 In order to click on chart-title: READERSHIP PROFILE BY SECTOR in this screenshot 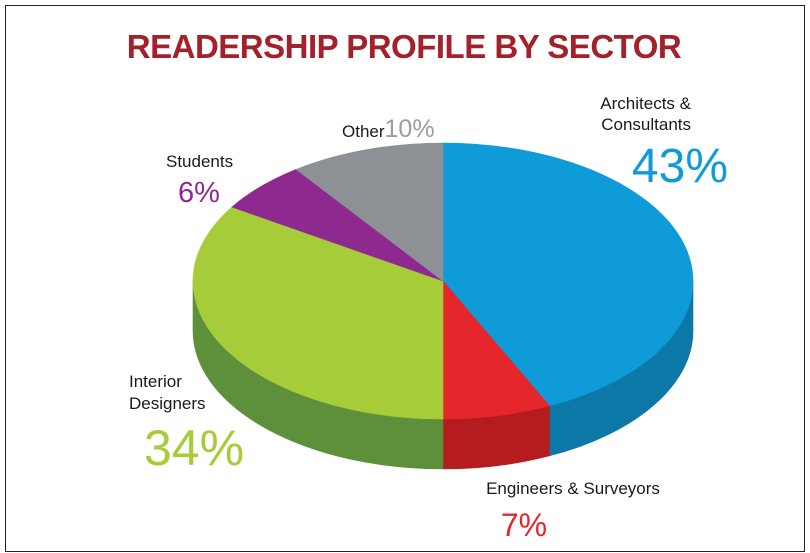, I will do `click(404, 46)`.